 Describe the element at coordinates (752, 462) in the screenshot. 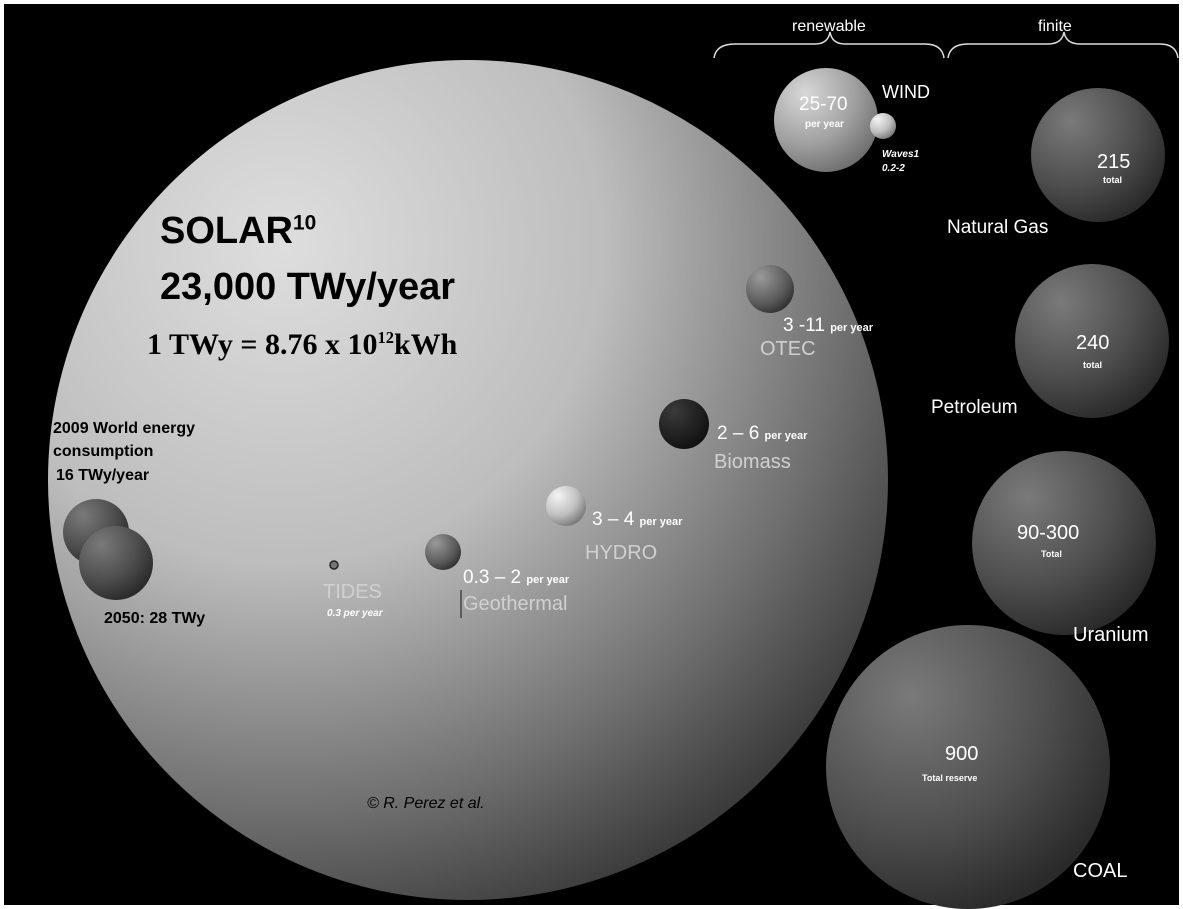

I see `biomass-name: Biomass` at that location.